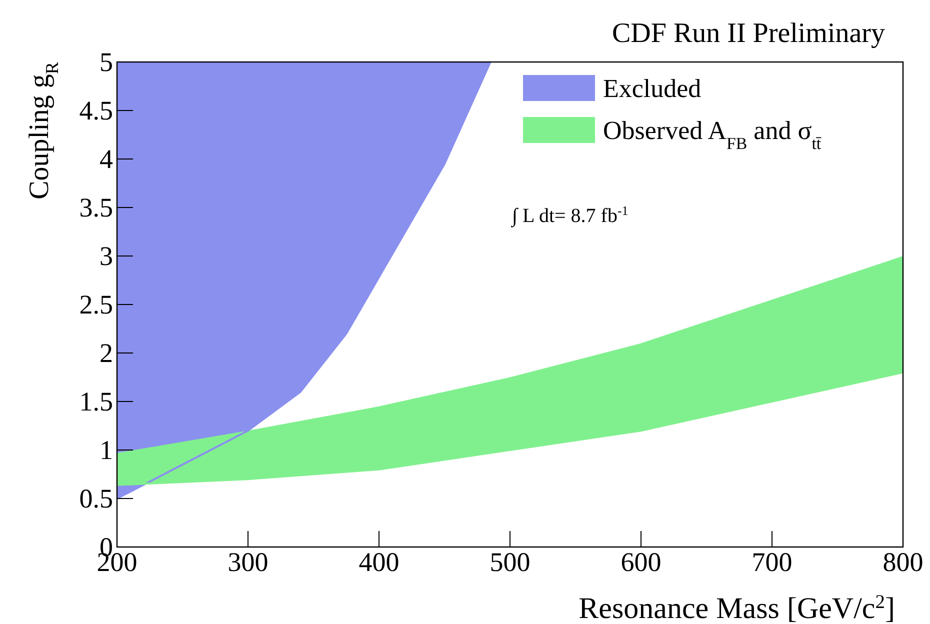 Image resolution: width=930 pixels, height=624 pixels. Describe the element at coordinates (96, 499) in the screenshot. I see `y-tick-label: 0.5` at that location.